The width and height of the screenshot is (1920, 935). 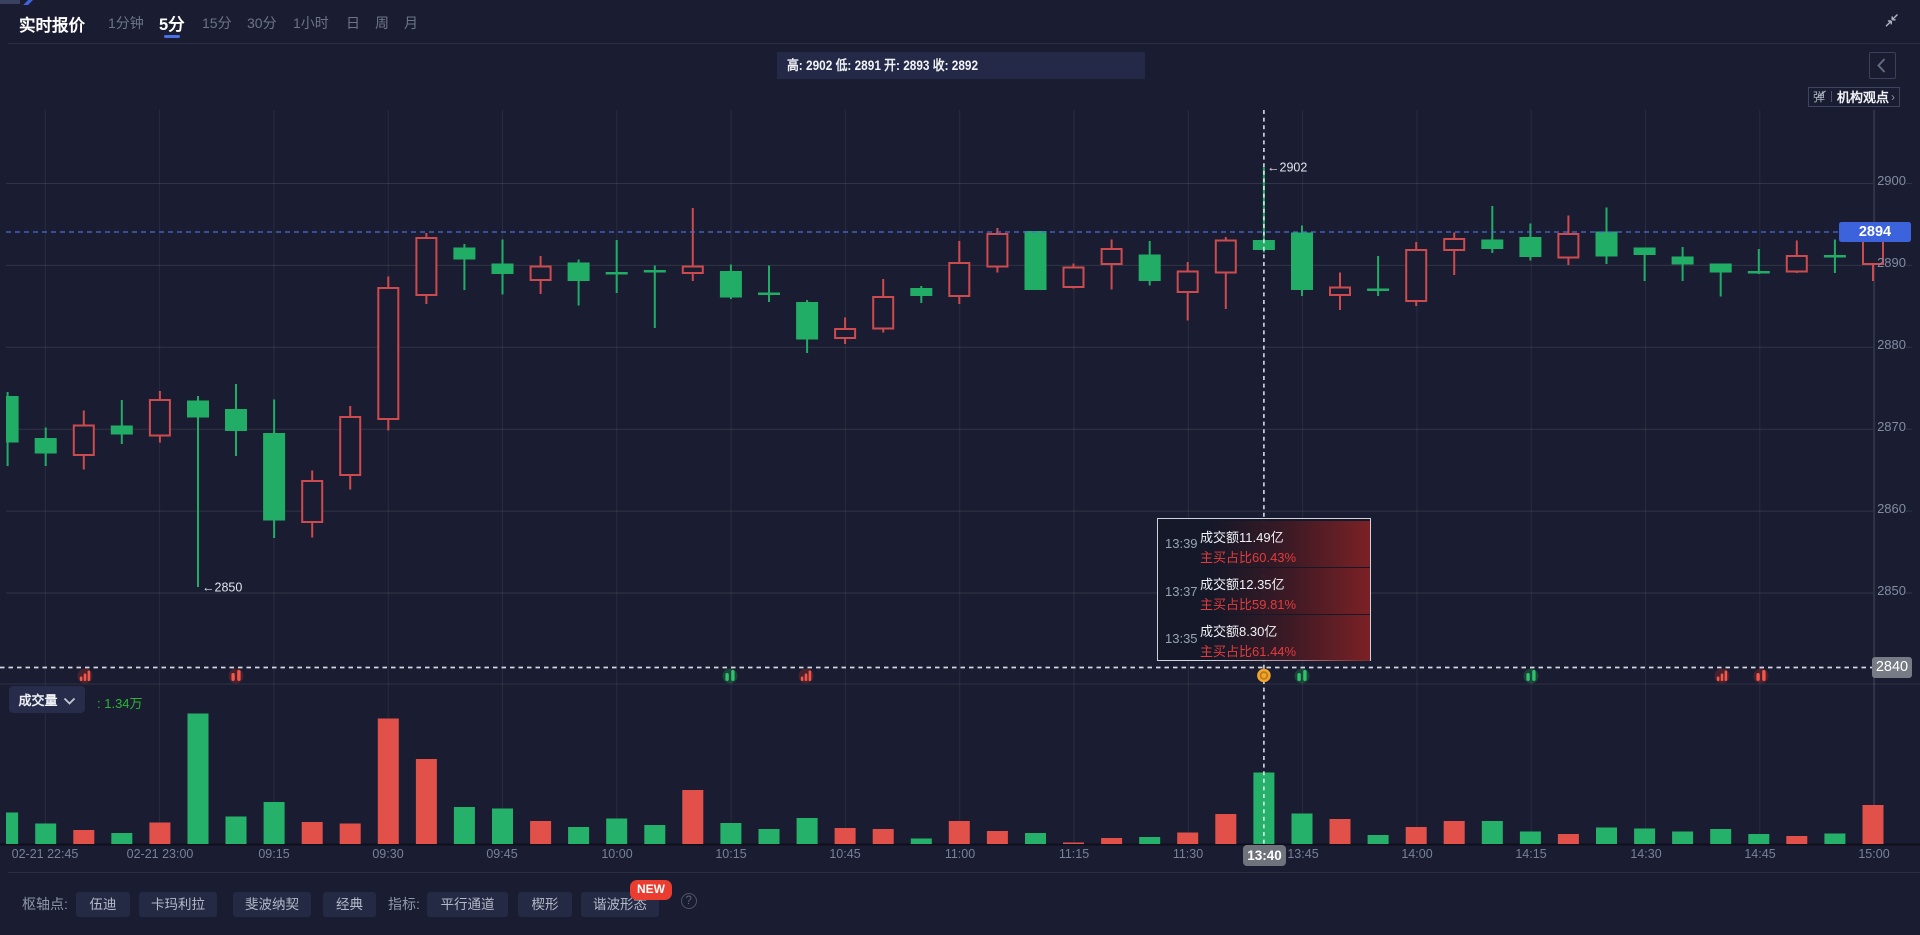 I want to click on svg-text: ←2902, so click(x=1287, y=168).